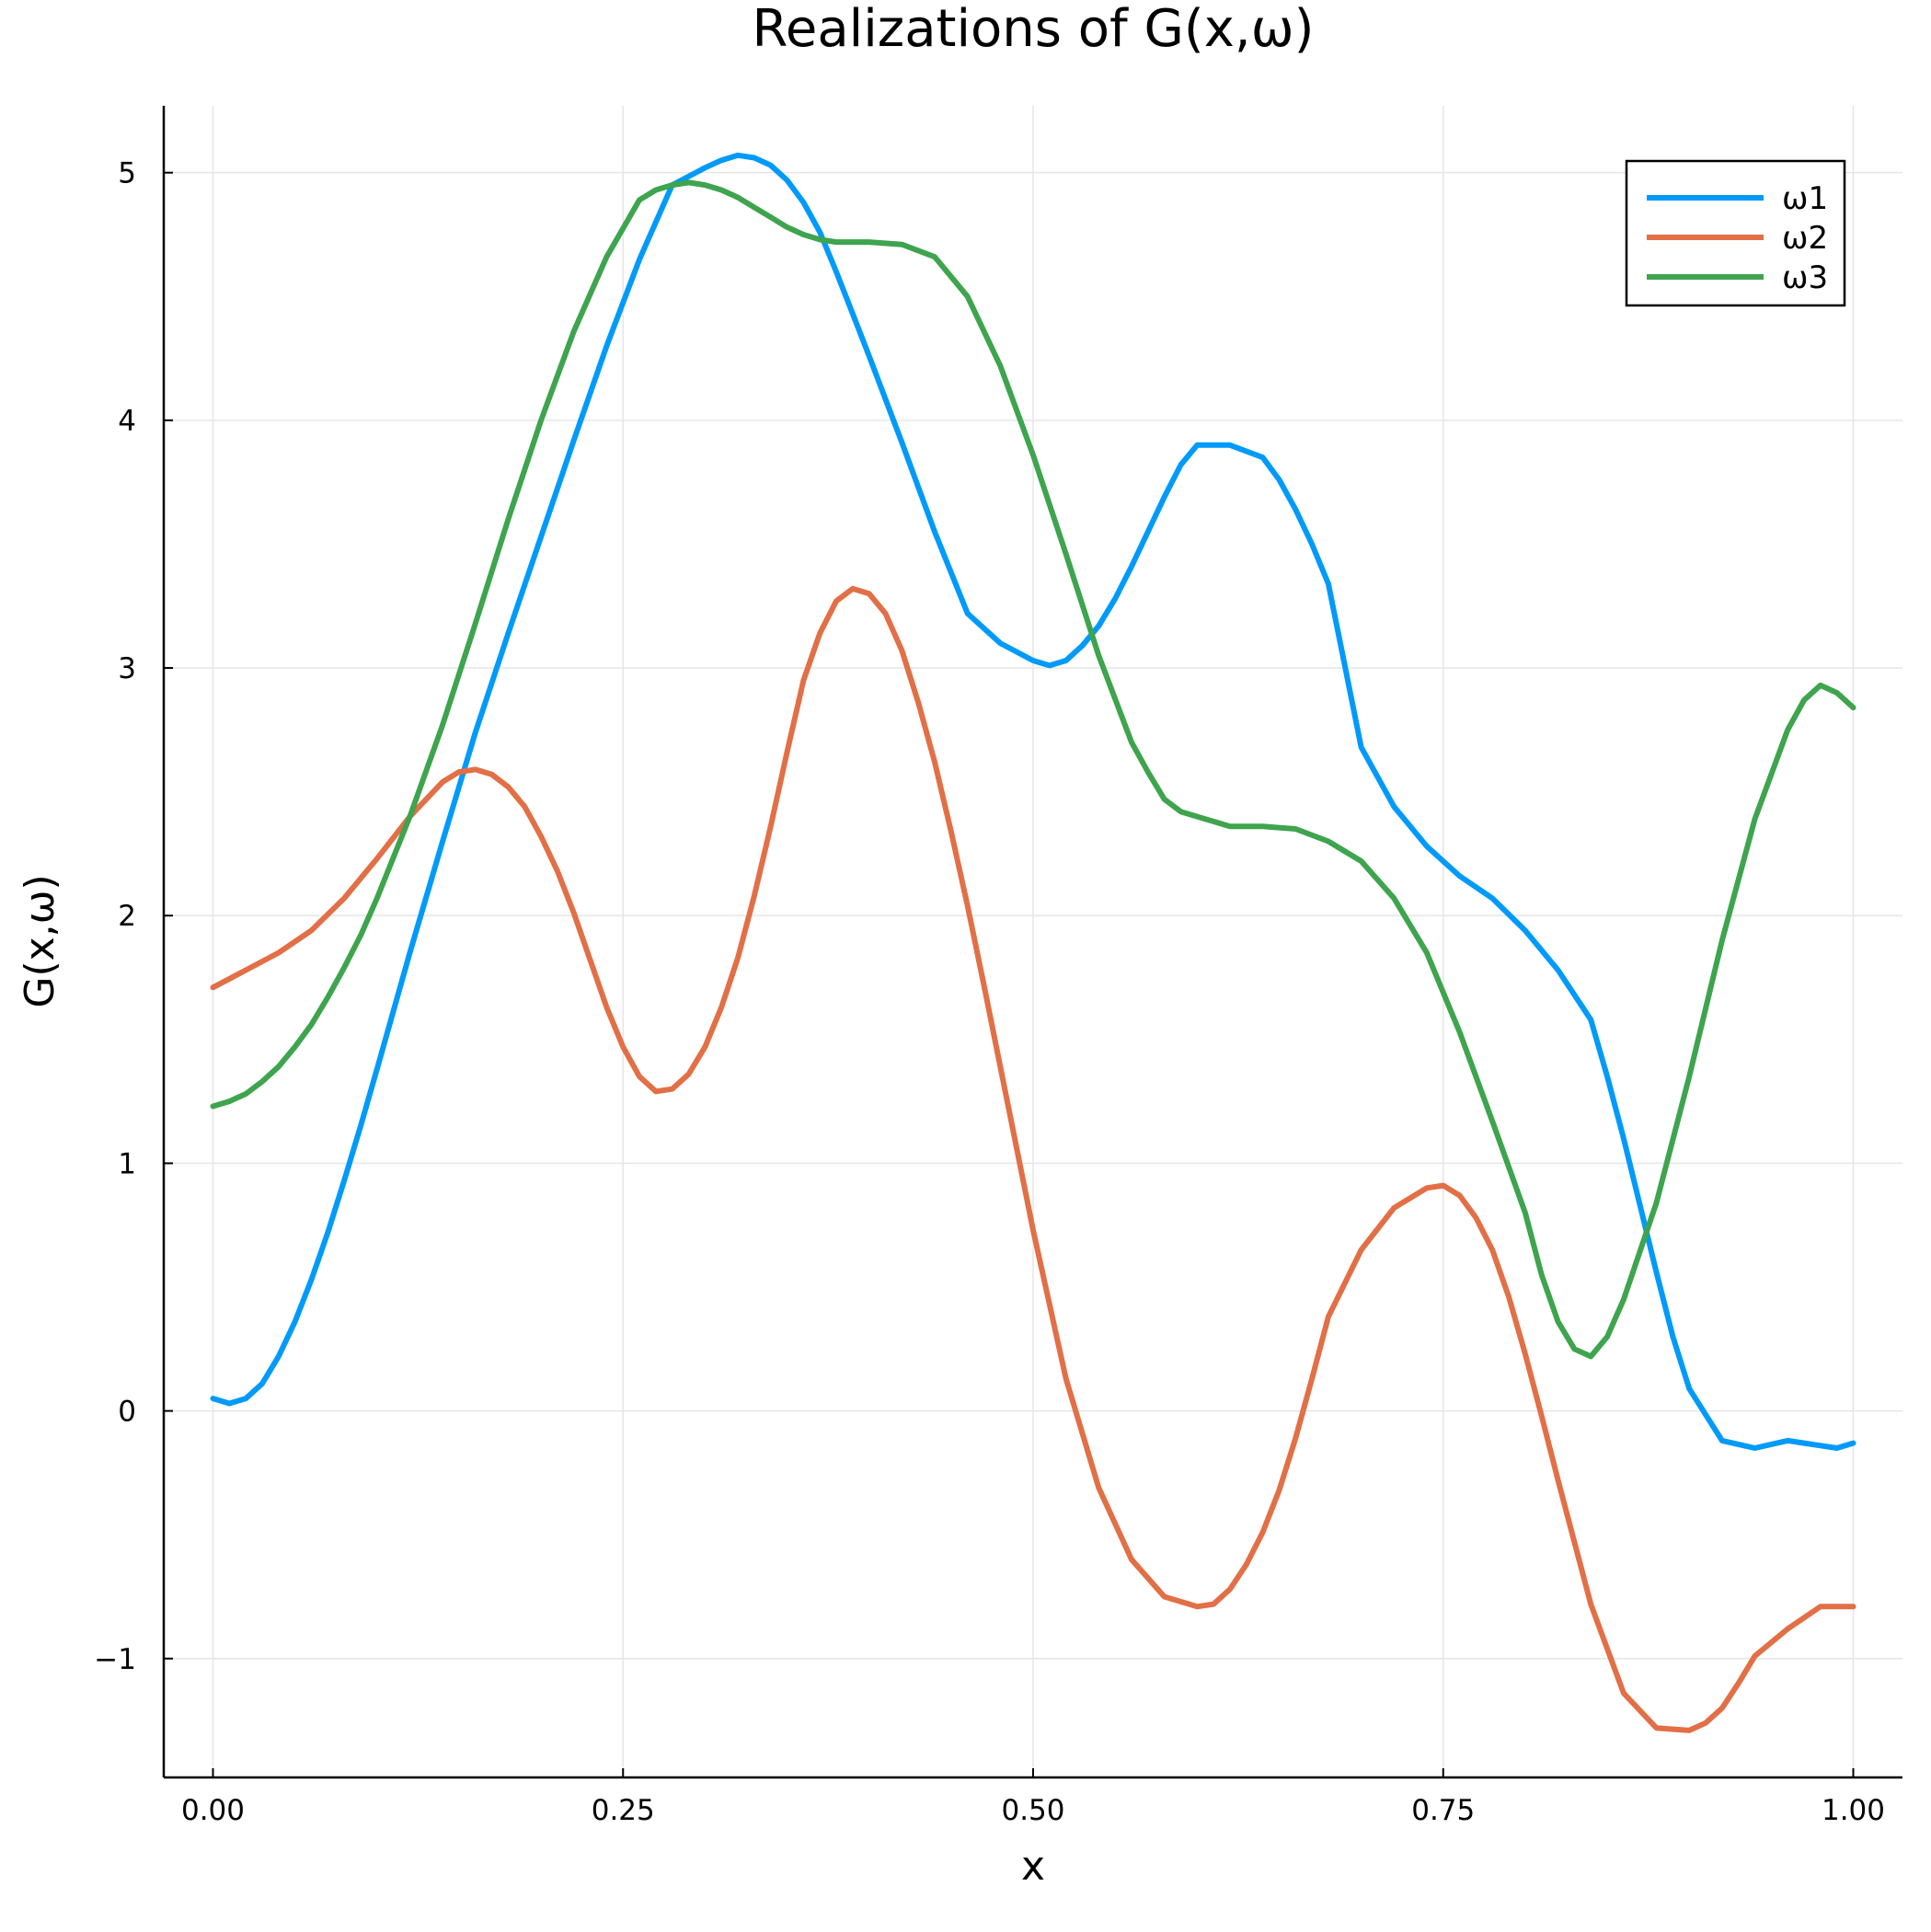 The height and width of the screenshot is (1932, 1931). Describe the element at coordinates (115, 1659) in the screenshot. I see `y-tick-label: −1` at that location.